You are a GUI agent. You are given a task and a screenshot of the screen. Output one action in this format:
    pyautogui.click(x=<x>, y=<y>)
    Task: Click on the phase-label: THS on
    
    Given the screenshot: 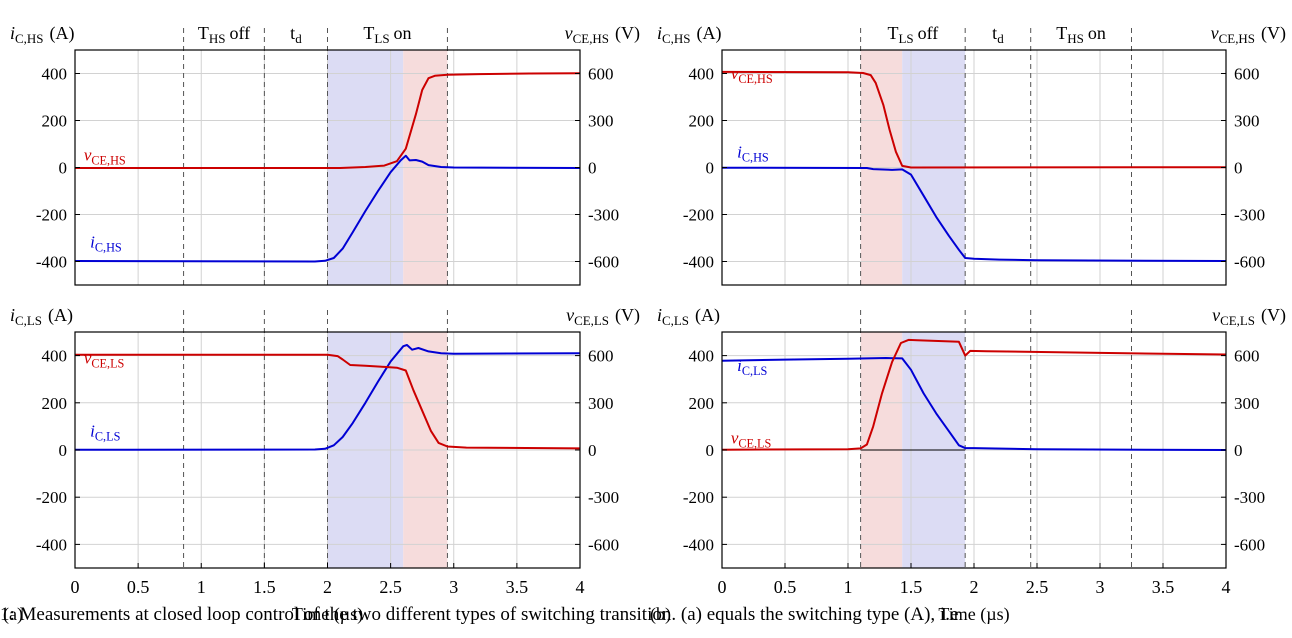 What is the action you would take?
    pyautogui.click(x=1081, y=34)
    